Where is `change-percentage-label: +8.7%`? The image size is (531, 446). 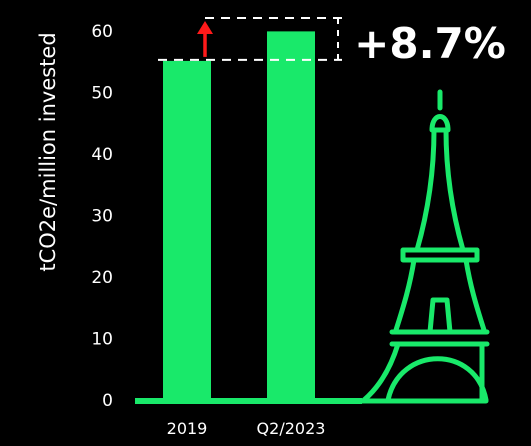 change-percentage-label: +8.7% is located at coordinates (430, 43).